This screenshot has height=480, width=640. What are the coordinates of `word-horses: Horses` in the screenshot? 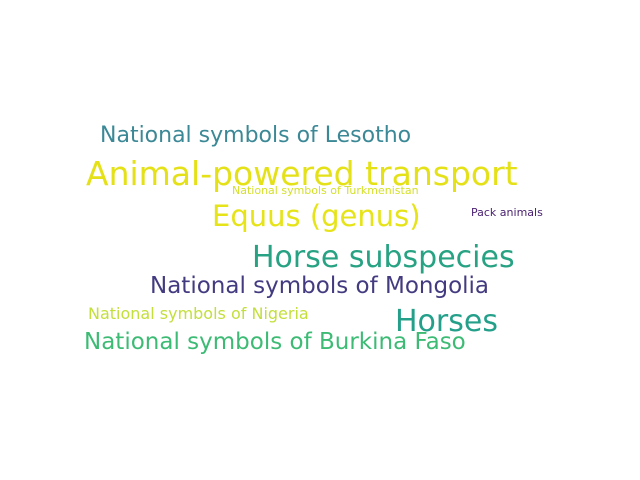 It's located at (446, 321).